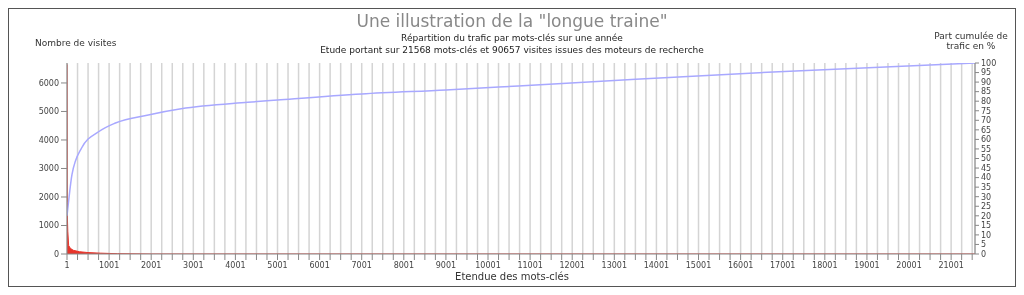  Describe the element at coordinates (984, 245) in the screenshot. I see `y2-tick-label: 5` at that location.